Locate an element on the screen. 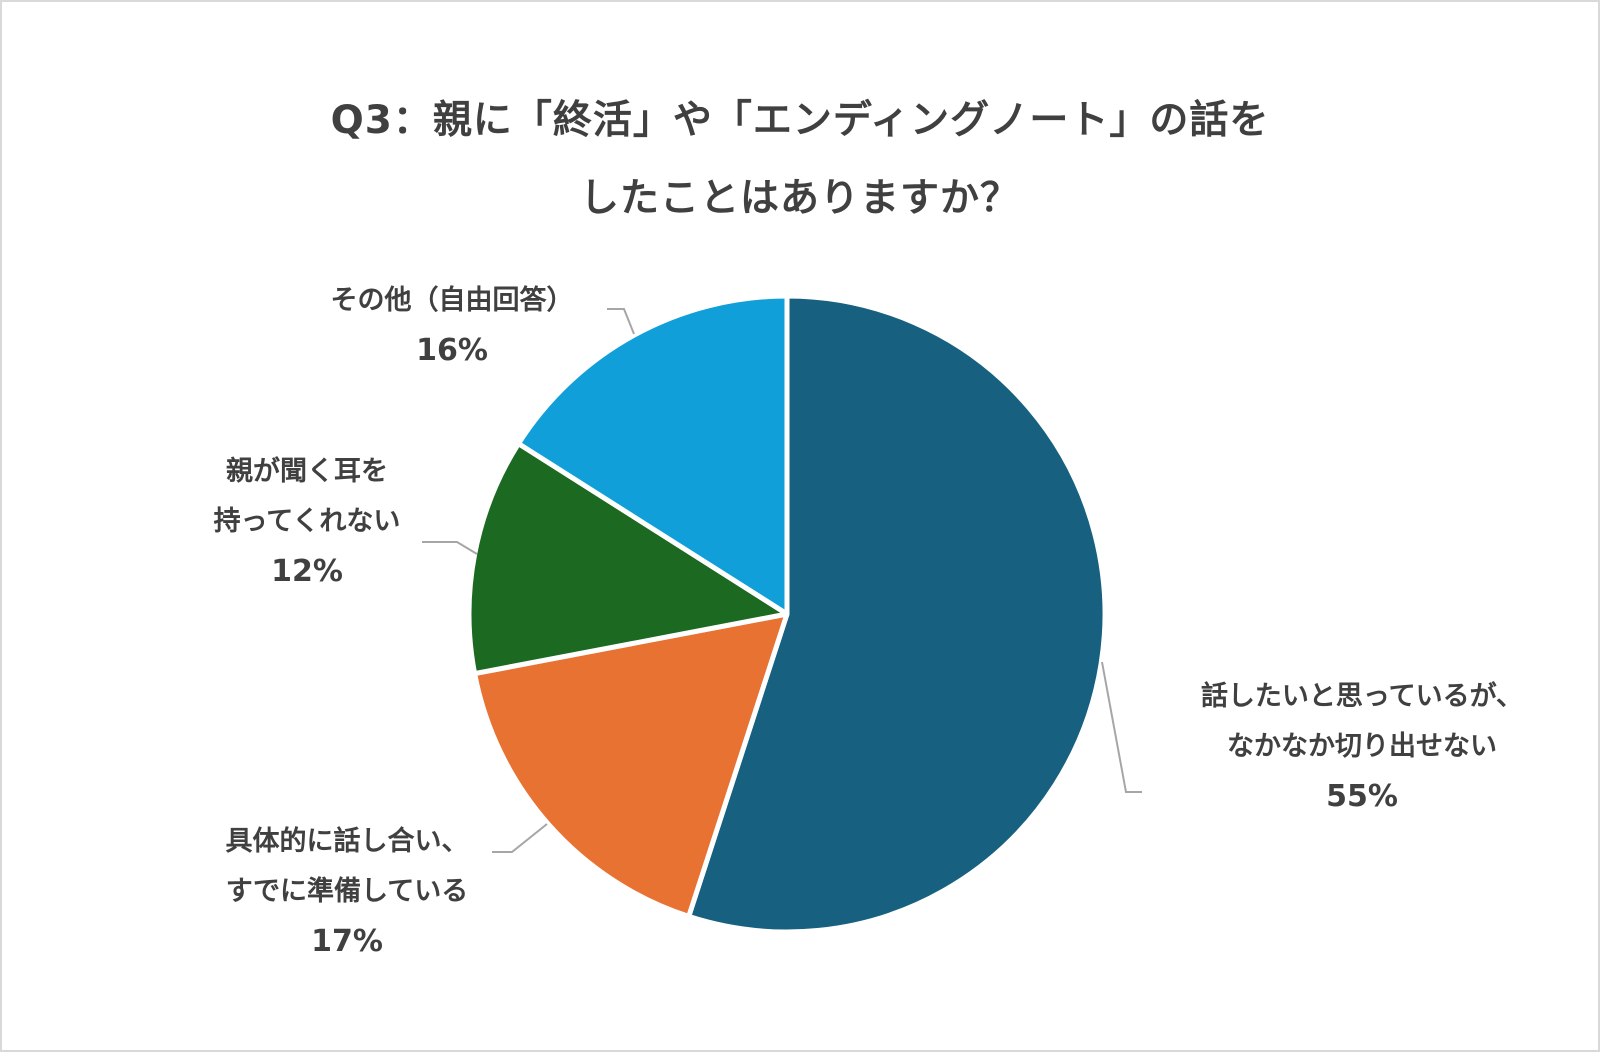 This screenshot has width=1600, height=1052. slice-label-line: すでに準備している is located at coordinates (347, 891).